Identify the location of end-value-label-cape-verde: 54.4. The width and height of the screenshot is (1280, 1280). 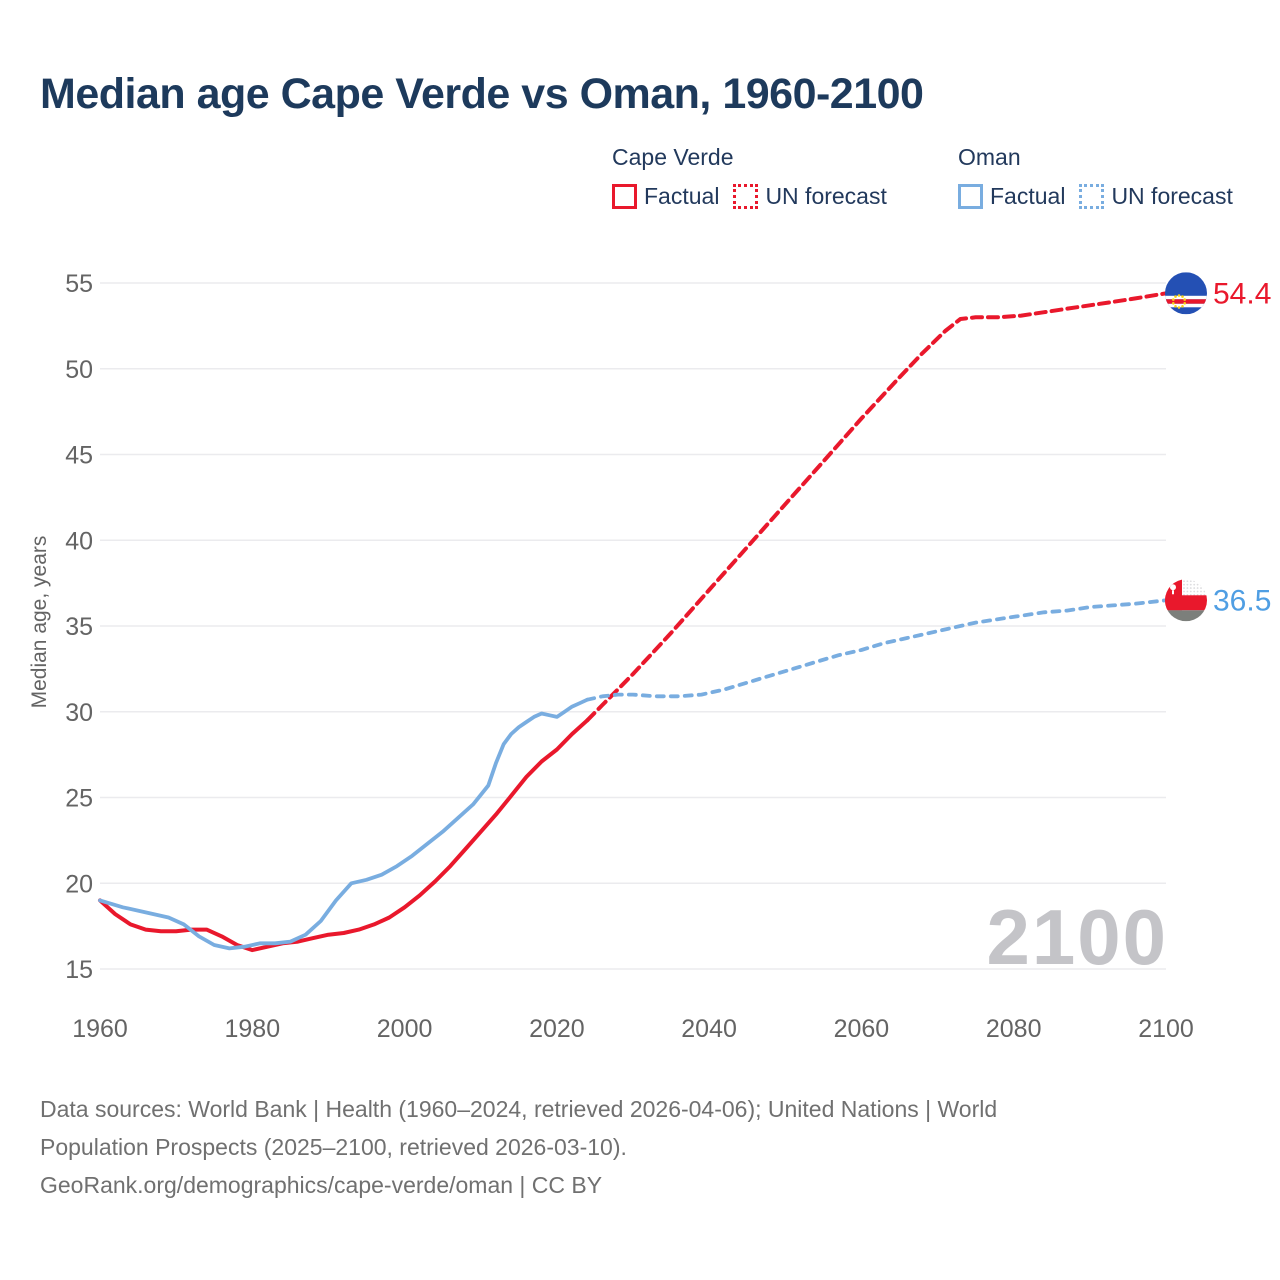
(1242, 293).